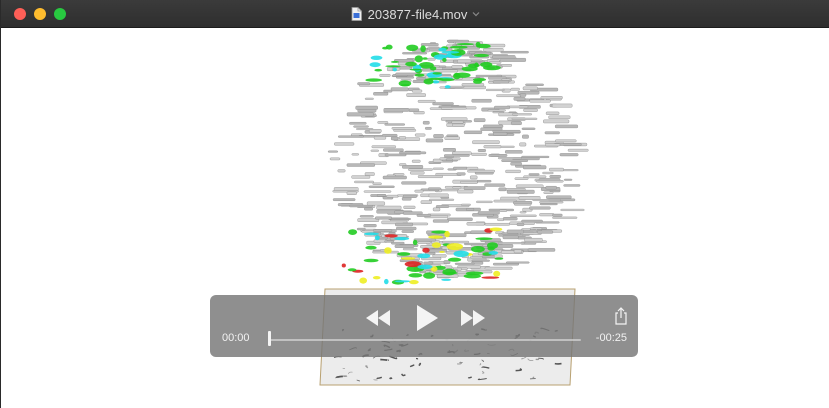  What do you see at coordinates (378, 318) in the screenshot?
I see `rewind-icon` at bounding box center [378, 318].